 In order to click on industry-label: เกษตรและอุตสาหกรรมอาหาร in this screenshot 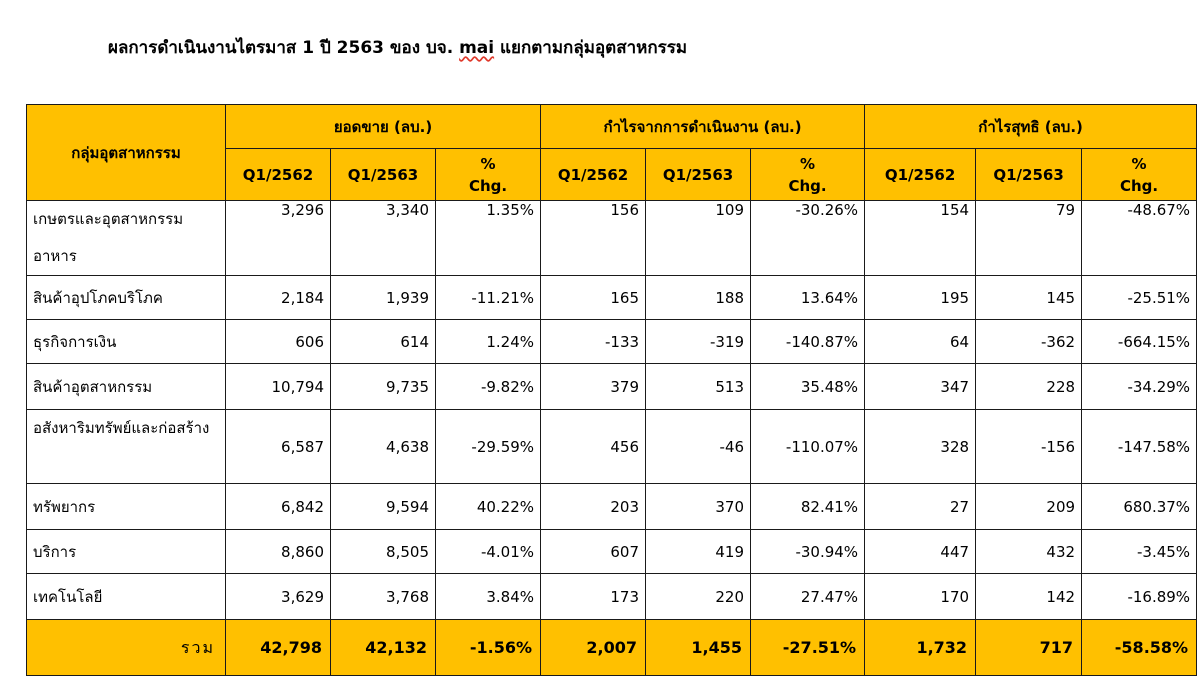, I will do `click(126, 238)`.